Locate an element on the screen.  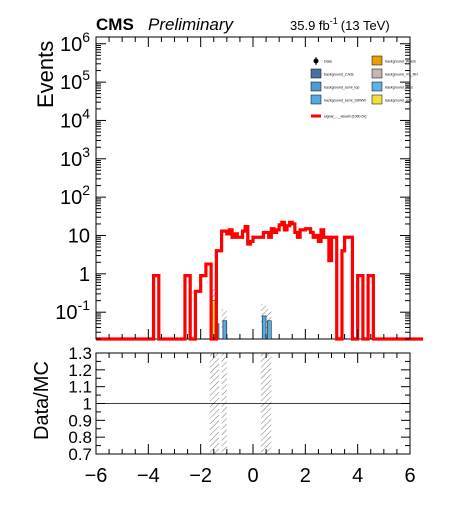
y-tick-exponent: 4 is located at coordinates (86, 113).